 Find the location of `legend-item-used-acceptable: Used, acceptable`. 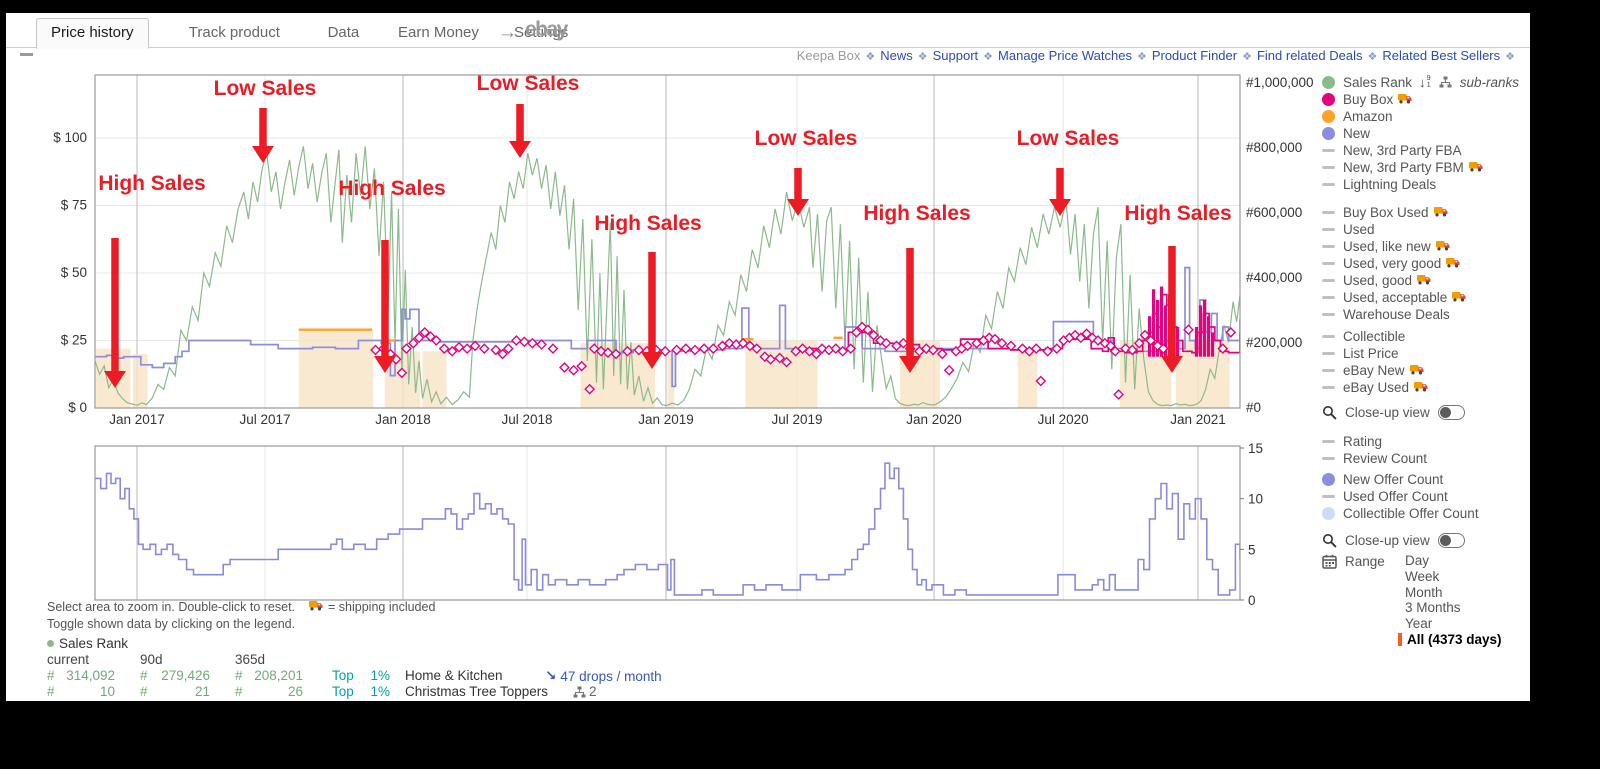

legend-item-used-acceptable: Used, acceptable is located at coordinates (1394, 297).